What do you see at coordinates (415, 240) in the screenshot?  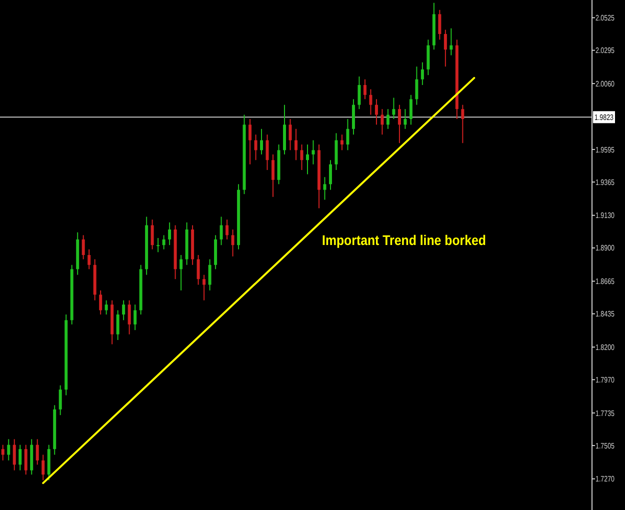 I see `annotation: Important Trend line borked` at bounding box center [415, 240].